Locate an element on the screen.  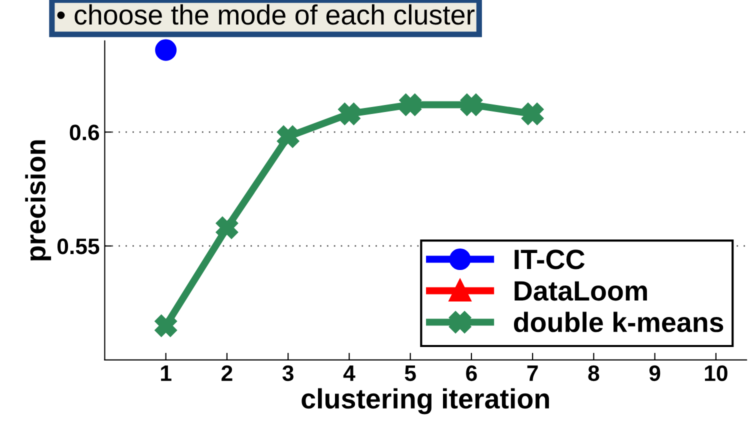
x-axis-title: clustering iteration is located at coordinates (425, 401).